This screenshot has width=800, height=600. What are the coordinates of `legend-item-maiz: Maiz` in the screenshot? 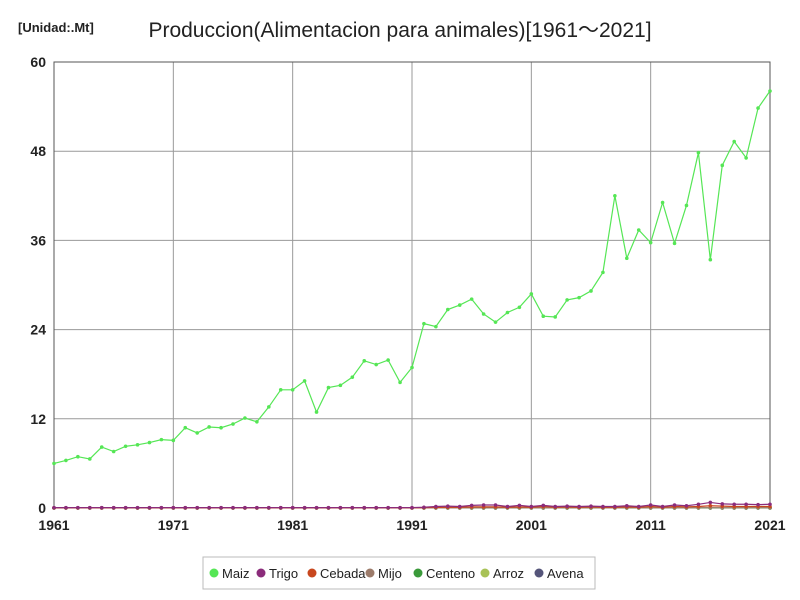 It's located at (229, 573).